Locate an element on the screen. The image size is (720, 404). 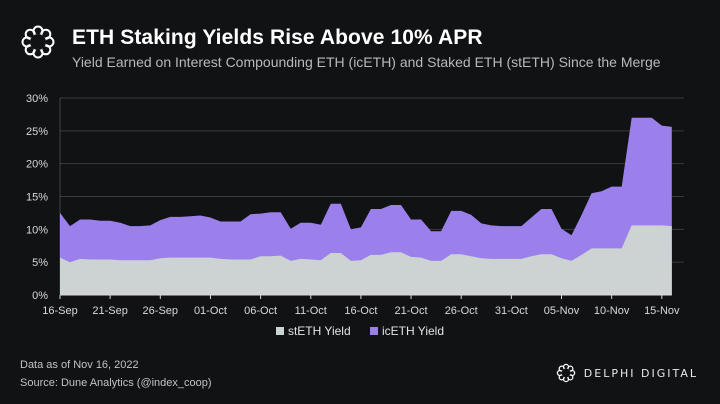
x-tick-label: 01-Oct is located at coordinates (210, 311).